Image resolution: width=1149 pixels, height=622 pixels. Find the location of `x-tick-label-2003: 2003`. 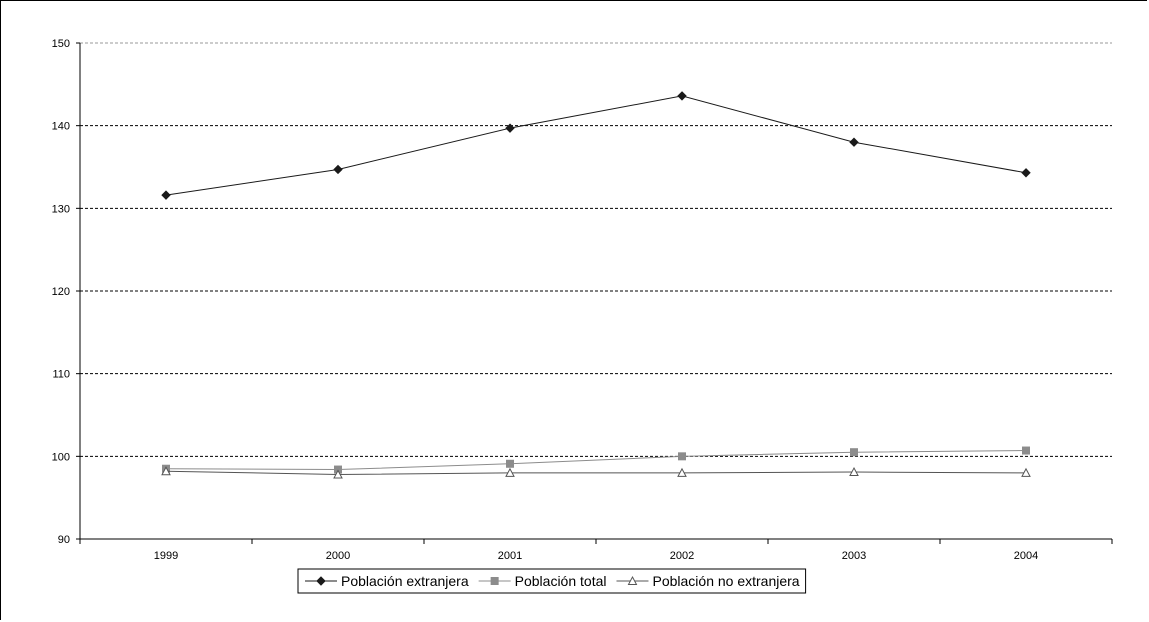

x-tick-label-2003: 2003 is located at coordinates (854, 556).